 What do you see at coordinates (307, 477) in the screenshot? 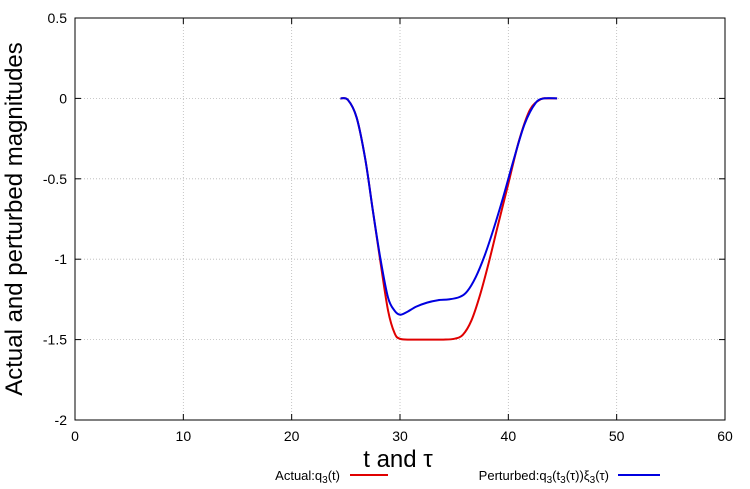
I see `legend-label-actual: Actual:q3(t)` at bounding box center [307, 477].